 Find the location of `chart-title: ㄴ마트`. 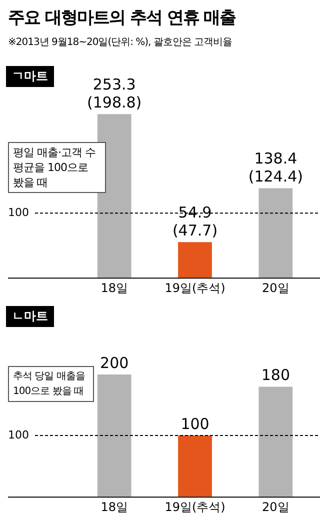

chart-title: ㄴ마트 is located at coordinates (30, 316).